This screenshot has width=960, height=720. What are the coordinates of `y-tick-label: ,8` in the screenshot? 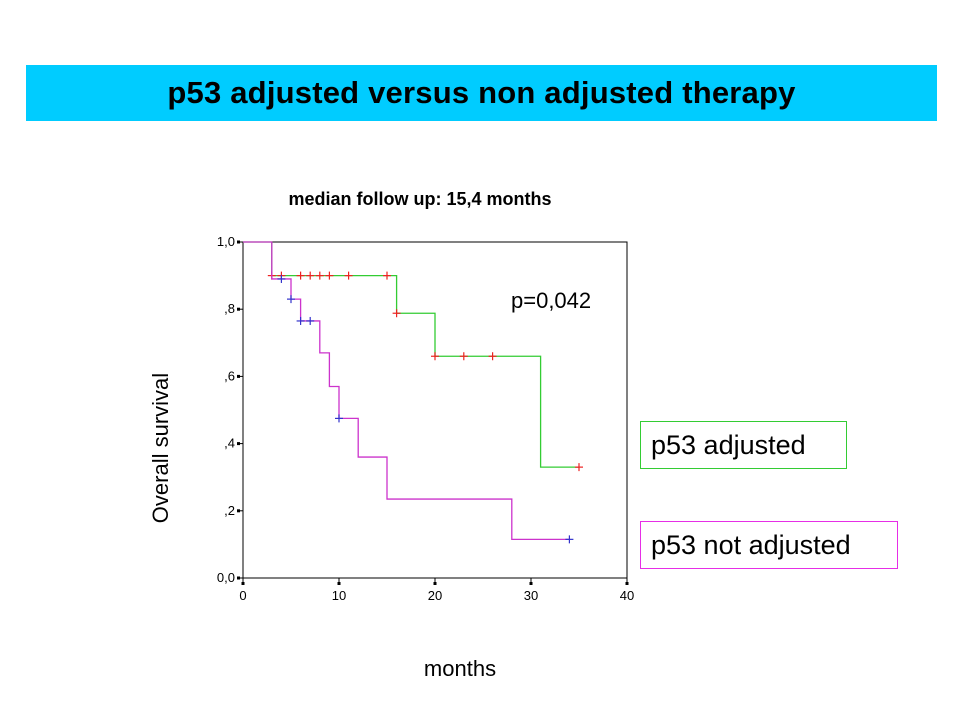 It's located at (229, 308).